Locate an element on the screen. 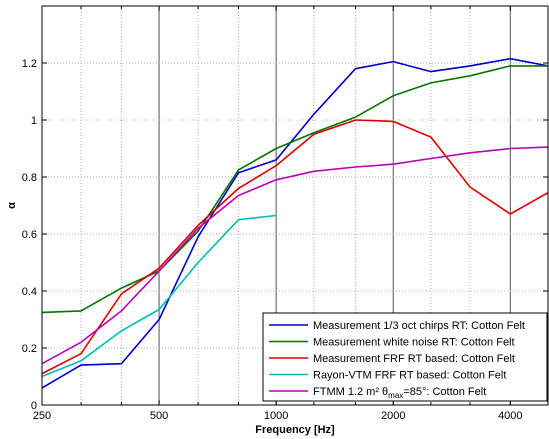 The width and height of the screenshot is (549, 439). legend-box is located at coordinates (405, 357).